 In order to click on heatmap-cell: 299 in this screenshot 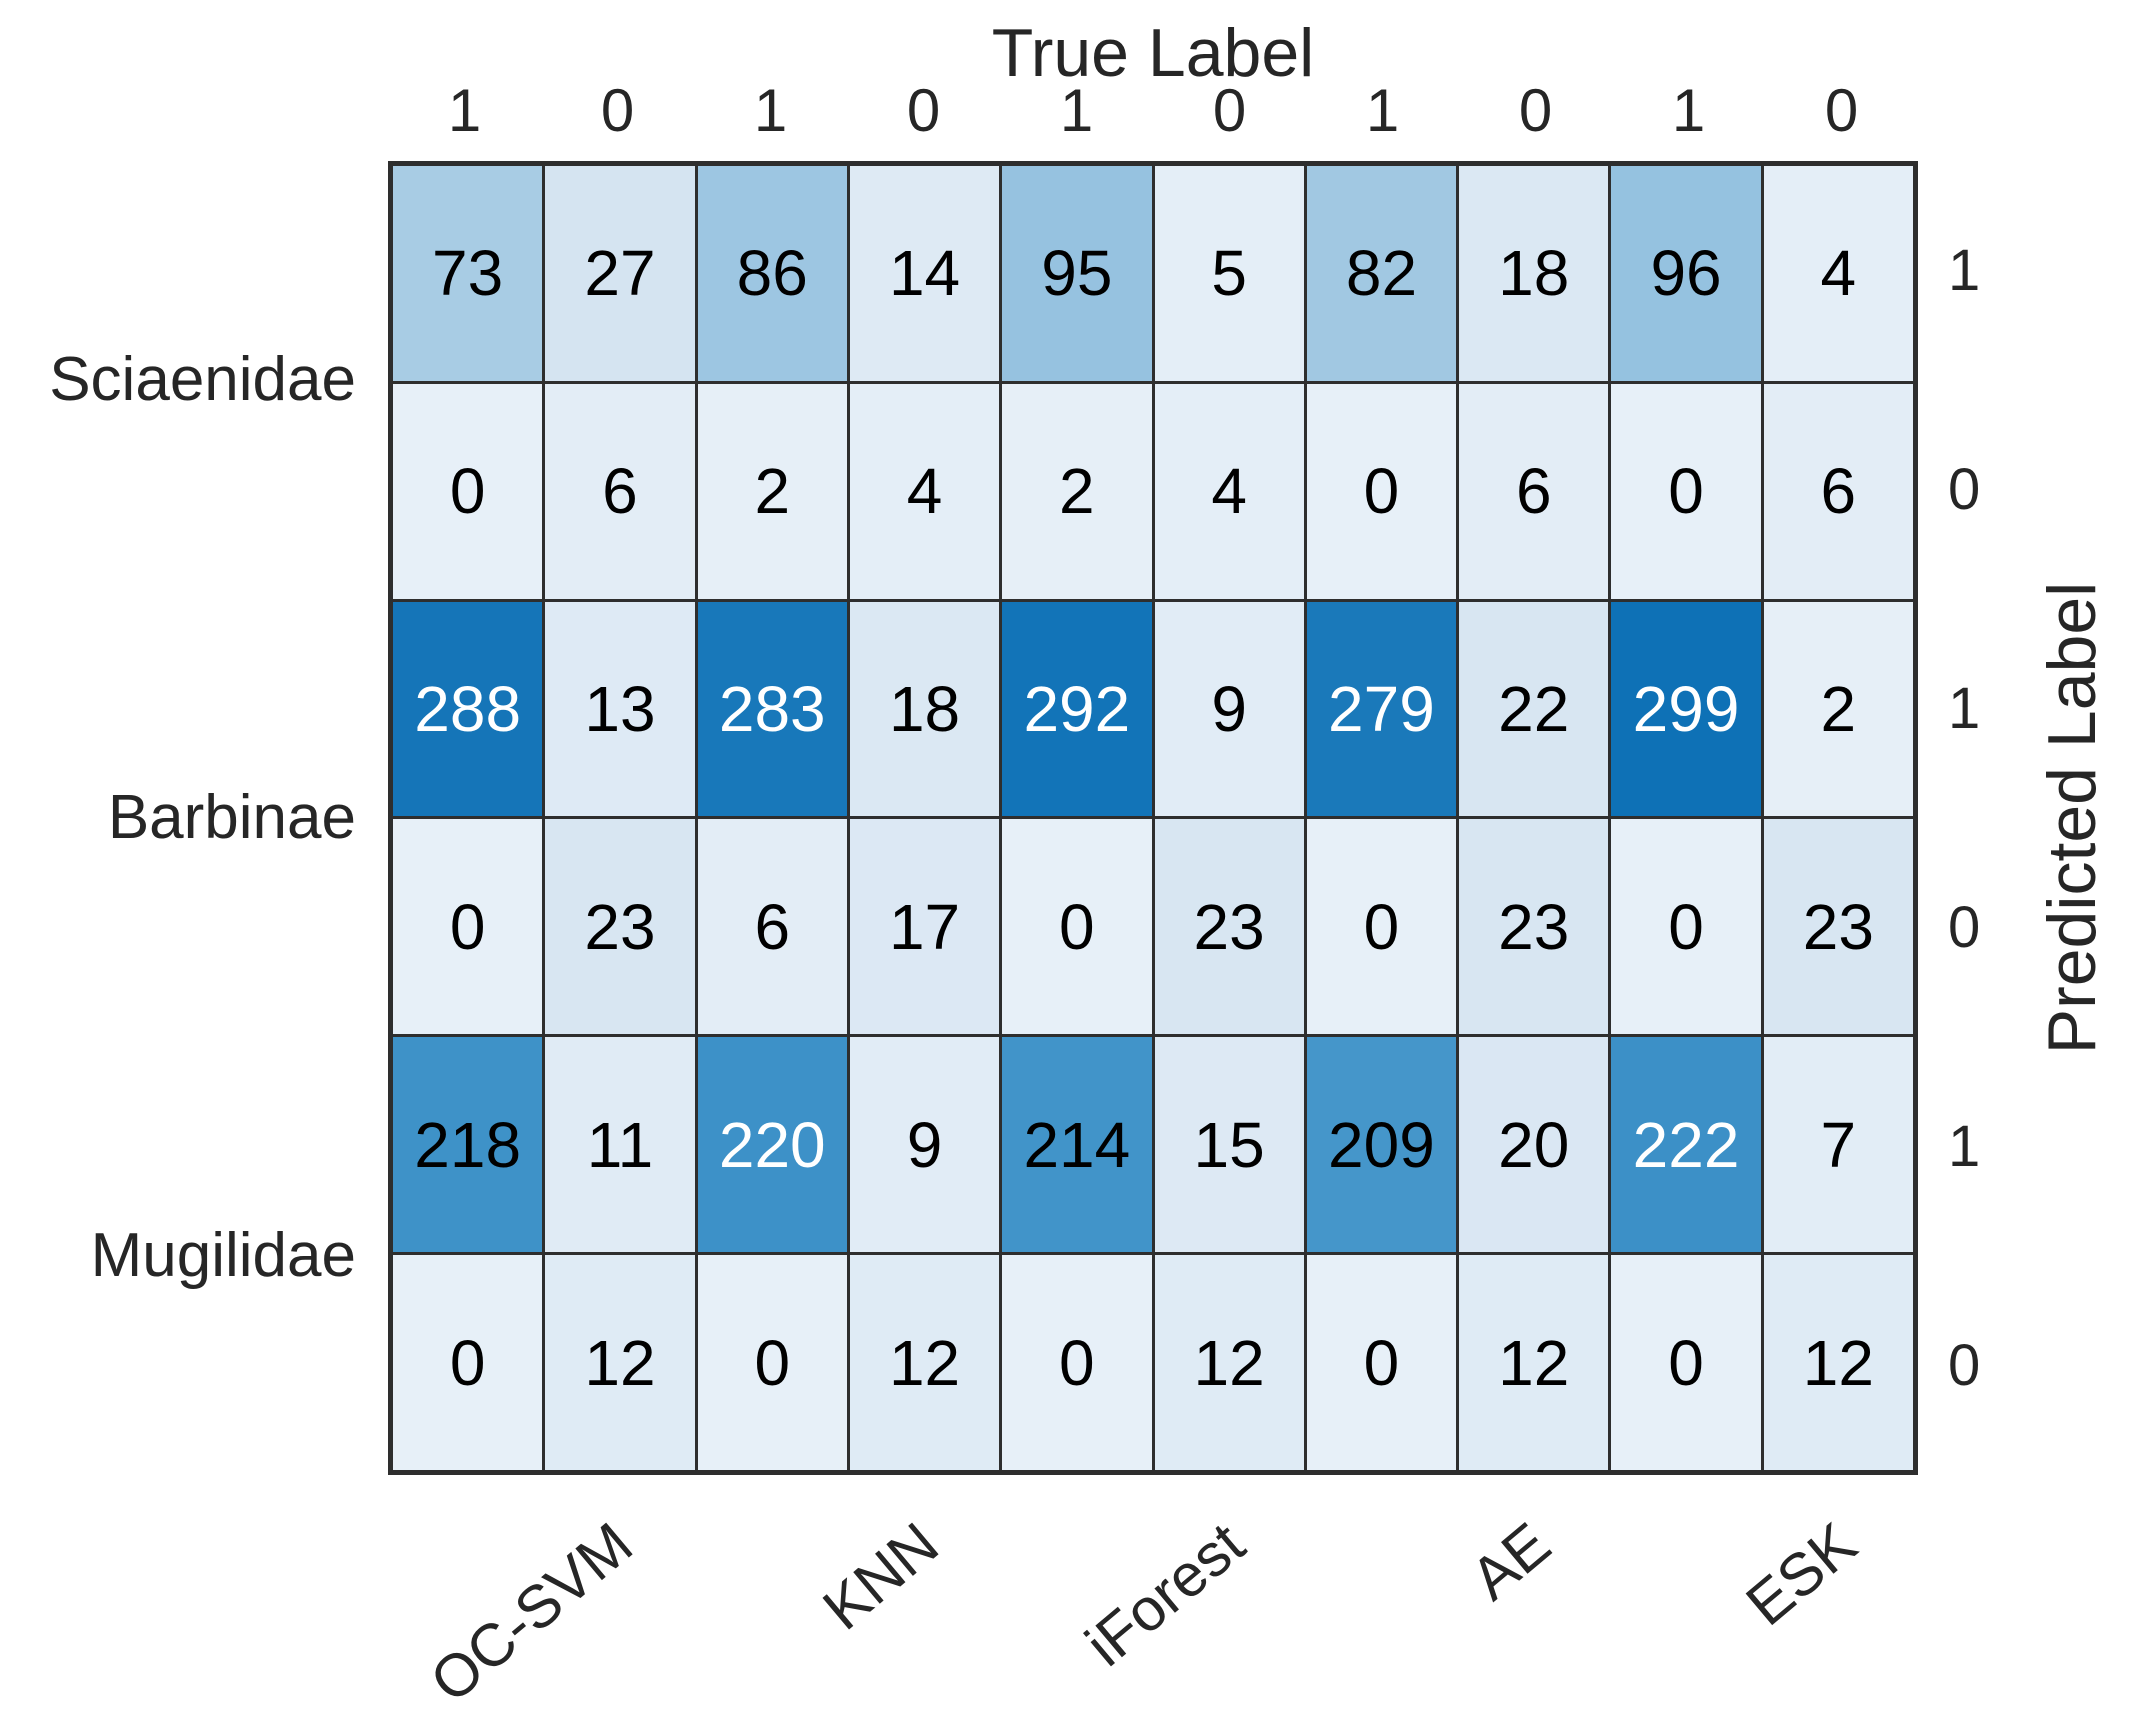, I will do `click(1686, 709)`.